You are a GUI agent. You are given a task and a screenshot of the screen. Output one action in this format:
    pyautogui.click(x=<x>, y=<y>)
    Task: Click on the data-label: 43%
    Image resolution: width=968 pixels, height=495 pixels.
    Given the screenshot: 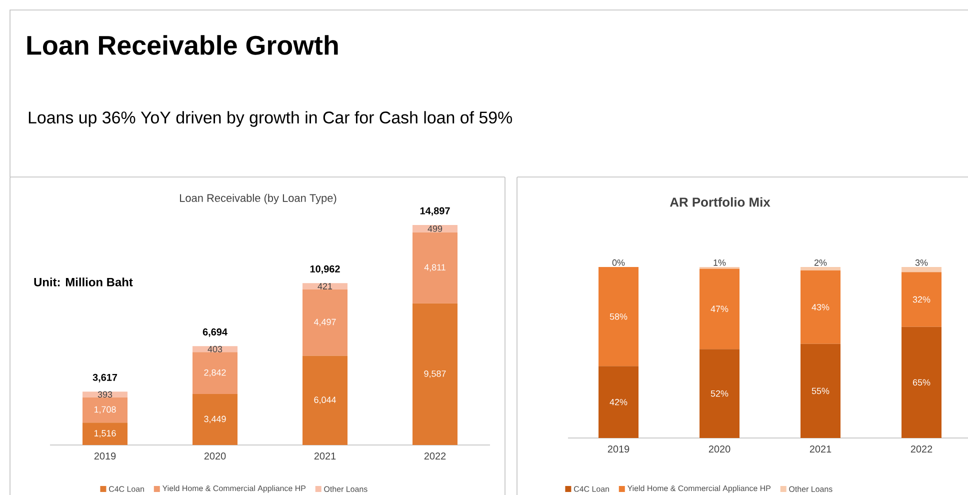 What is the action you would take?
    pyautogui.click(x=821, y=307)
    